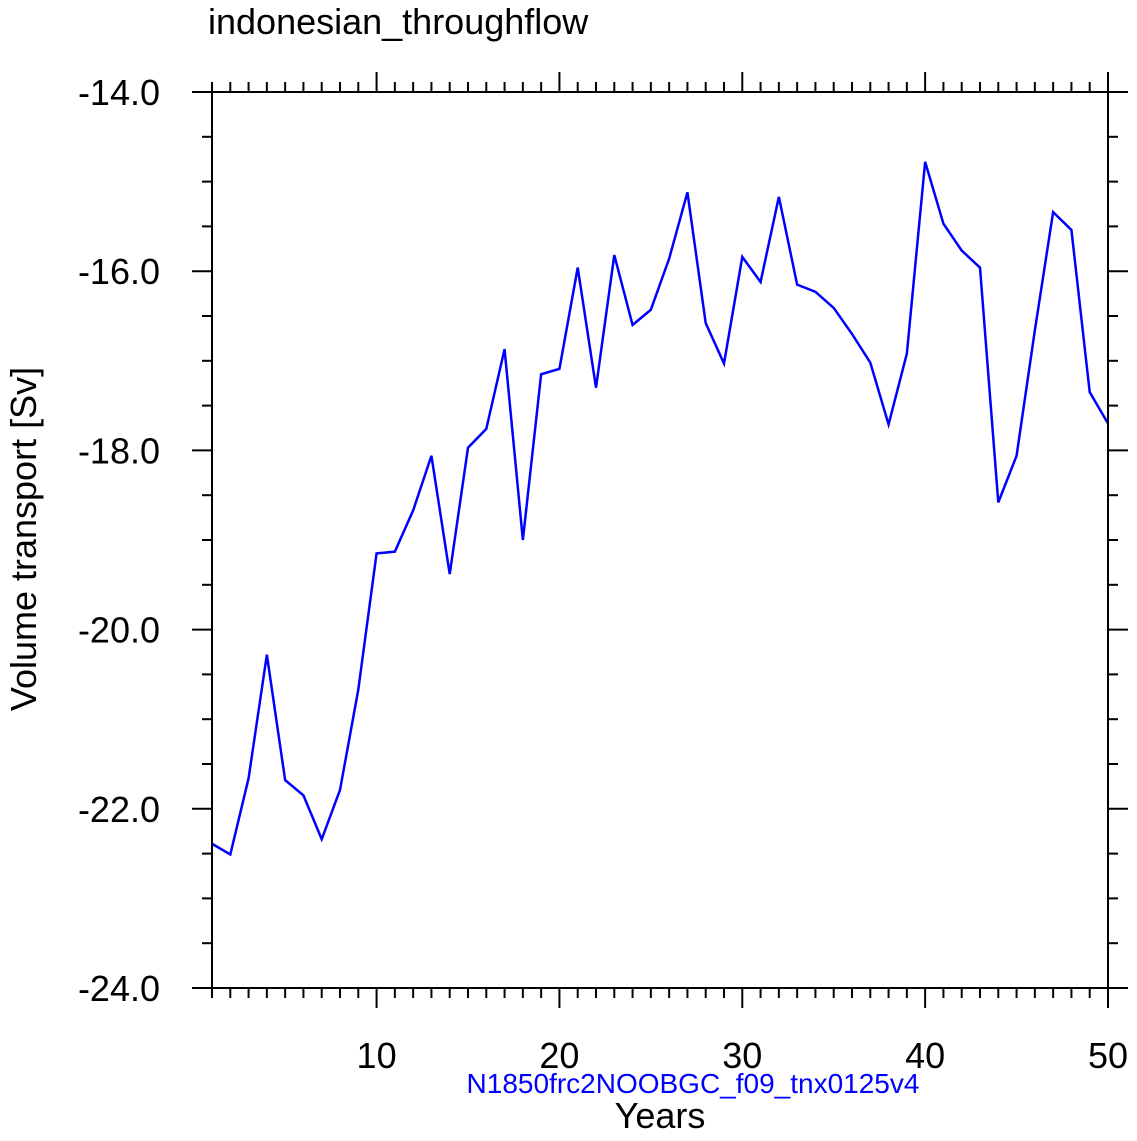  I want to click on x-tick-label: 20, so click(559, 1055).